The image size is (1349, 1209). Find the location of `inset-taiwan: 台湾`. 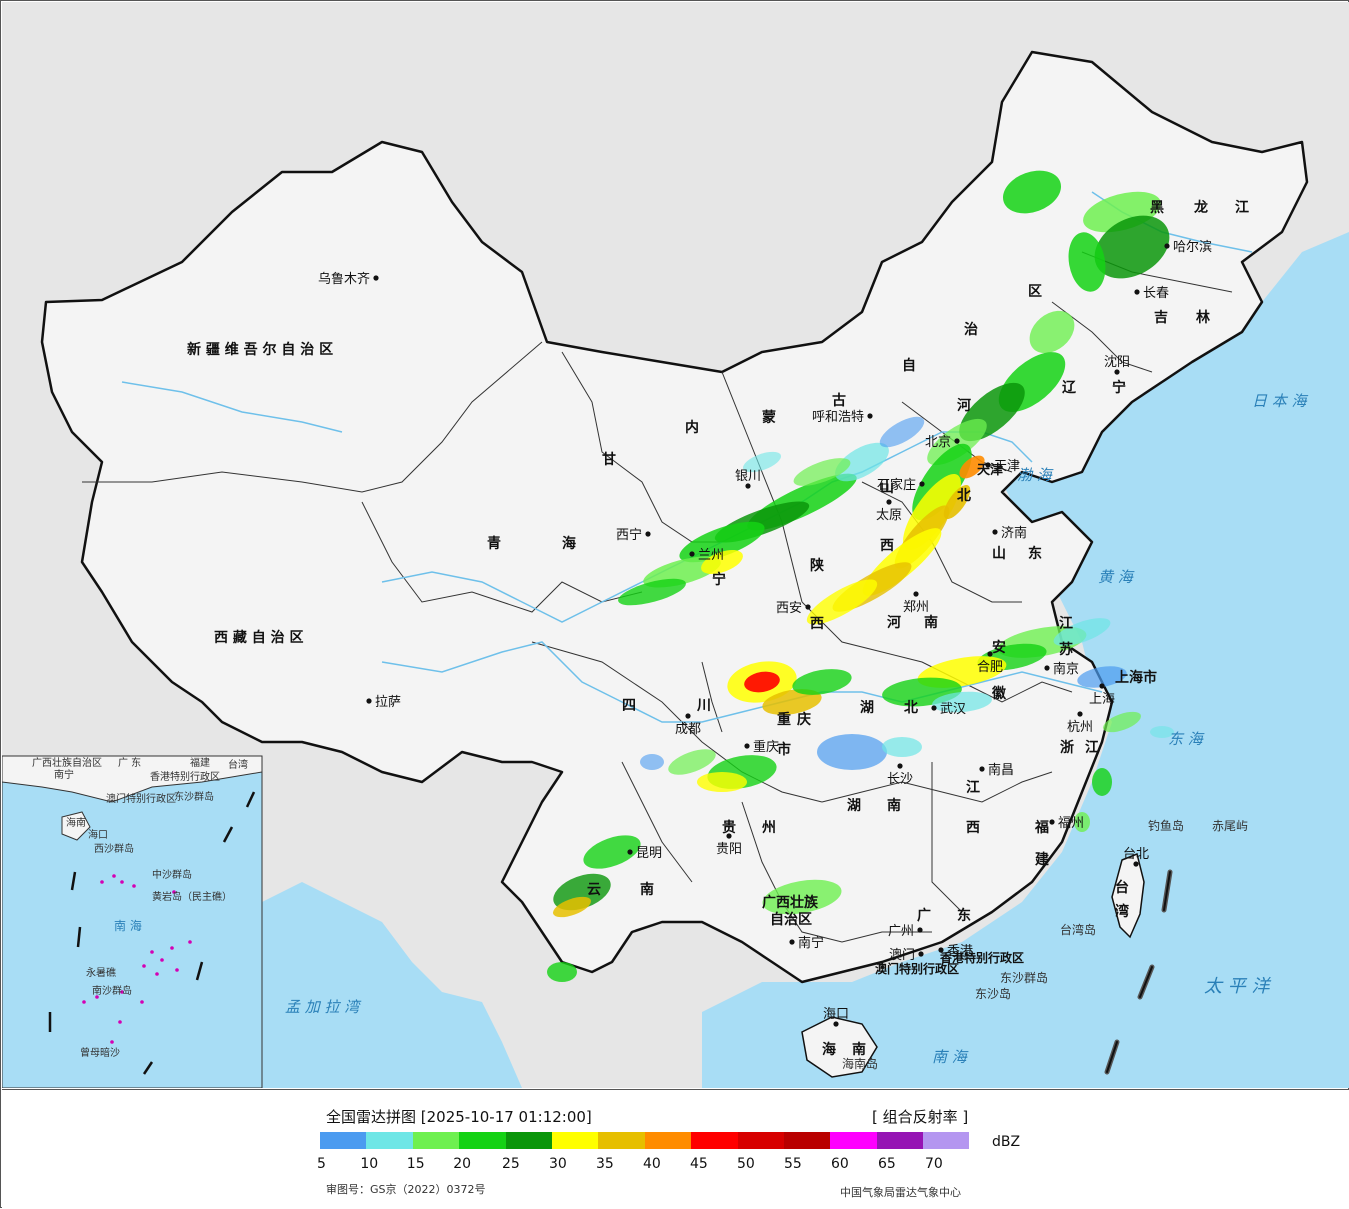

inset-taiwan: 台湾 is located at coordinates (238, 764).